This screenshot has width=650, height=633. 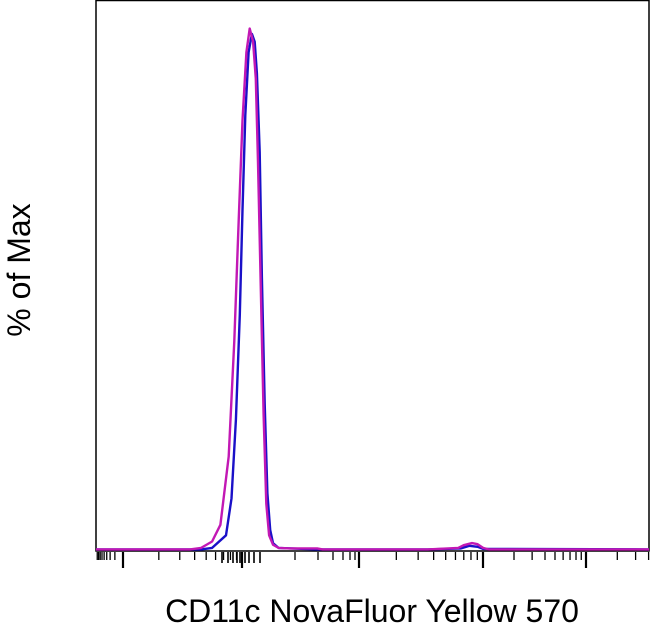 I want to click on x-axis-ticks, so click(x=373, y=560).